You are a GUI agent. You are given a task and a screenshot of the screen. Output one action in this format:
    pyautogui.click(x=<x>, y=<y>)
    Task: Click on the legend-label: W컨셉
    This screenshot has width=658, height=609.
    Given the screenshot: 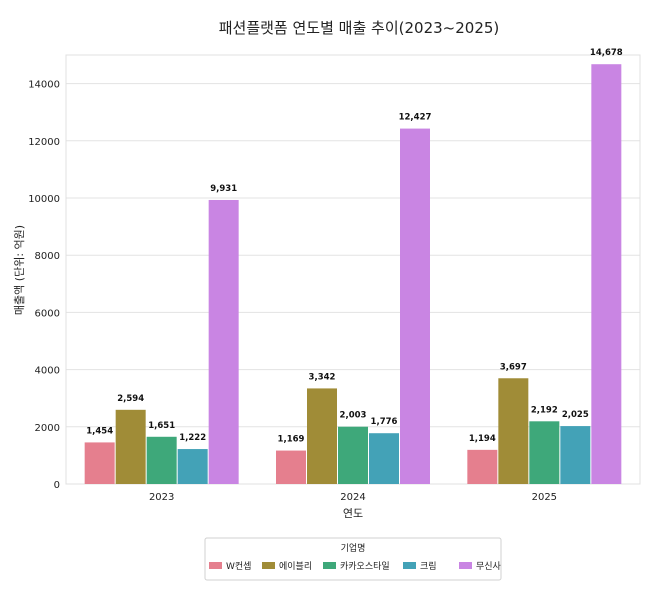 What is the action you would take?
    pyautogui.click(x=238, y=566)
    